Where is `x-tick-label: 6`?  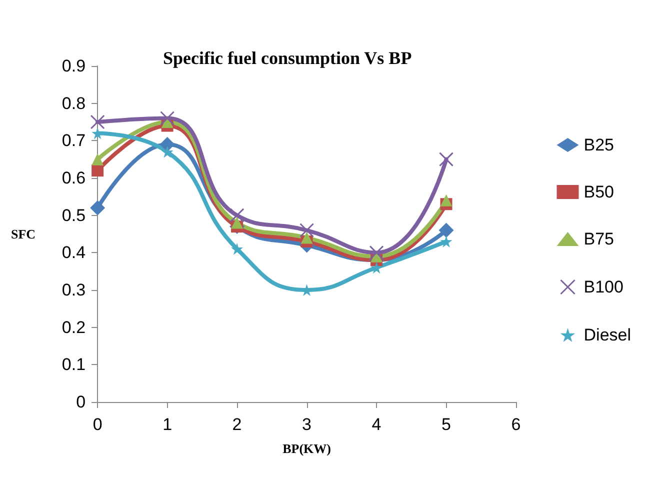
x-tick-label: 6 is located at coordinates (516, 424).